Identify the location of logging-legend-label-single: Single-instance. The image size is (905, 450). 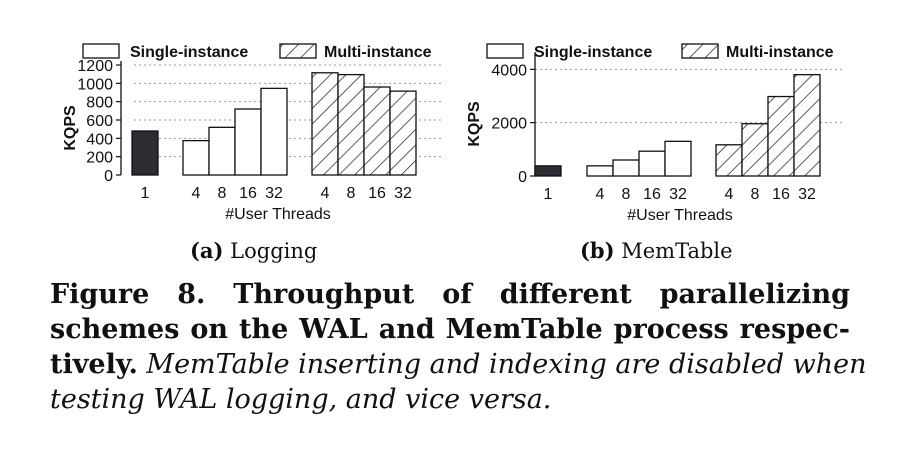
(189, 52).